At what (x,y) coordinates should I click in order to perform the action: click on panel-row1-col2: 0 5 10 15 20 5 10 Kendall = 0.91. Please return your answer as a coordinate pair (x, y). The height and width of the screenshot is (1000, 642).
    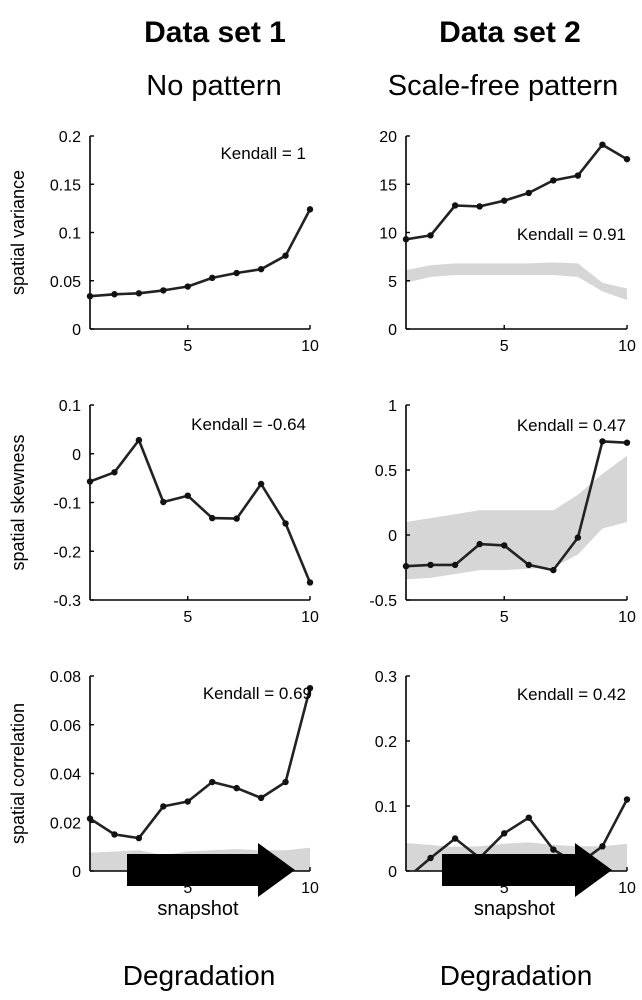
    Looking at the image, I should click on (507, 242).